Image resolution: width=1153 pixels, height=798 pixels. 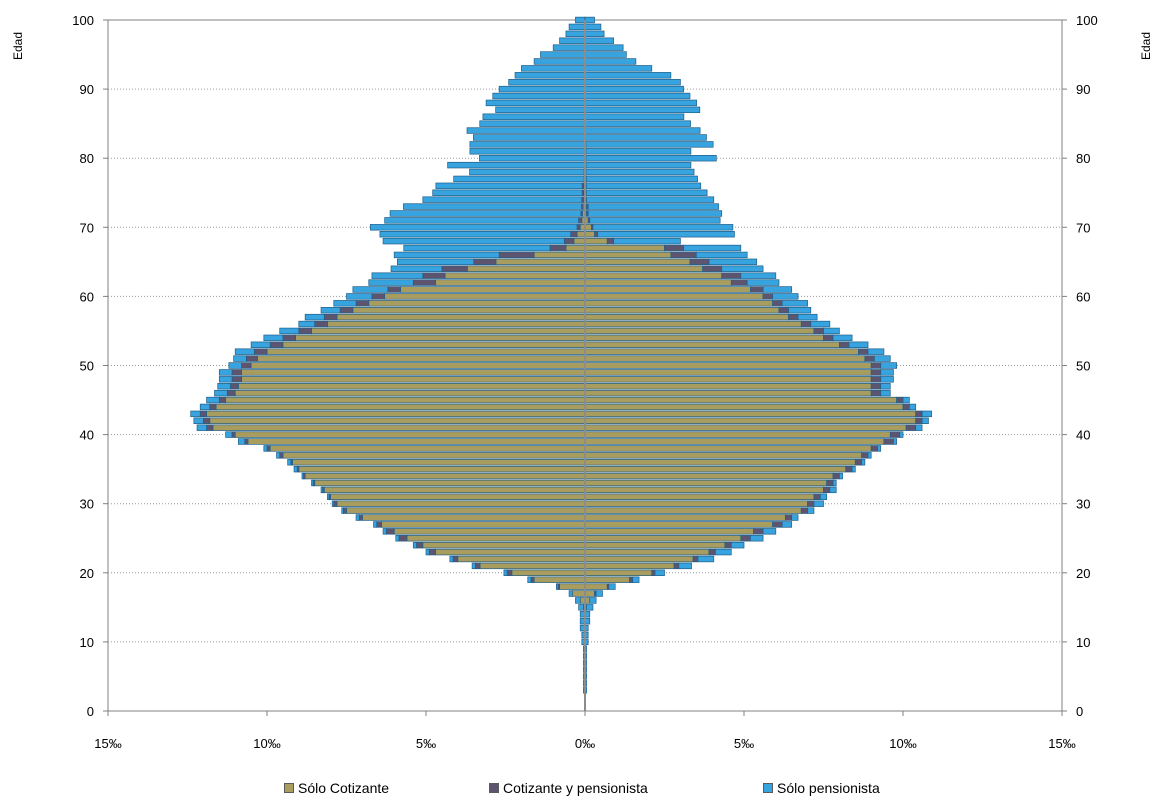 What do you see at coordinates (1083, 642) in the screenshot?
I see `y-tick-label-right: 10` at bounding box center [1083, 642].